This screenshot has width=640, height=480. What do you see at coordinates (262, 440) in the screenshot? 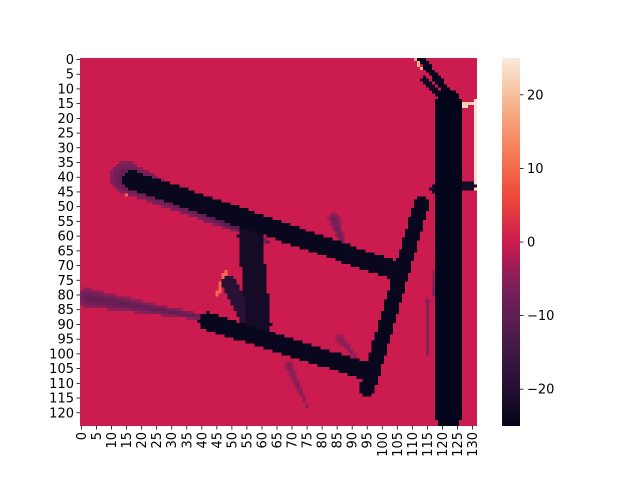
I see `x-tick-label: 60` at bounding box center [262, 440].